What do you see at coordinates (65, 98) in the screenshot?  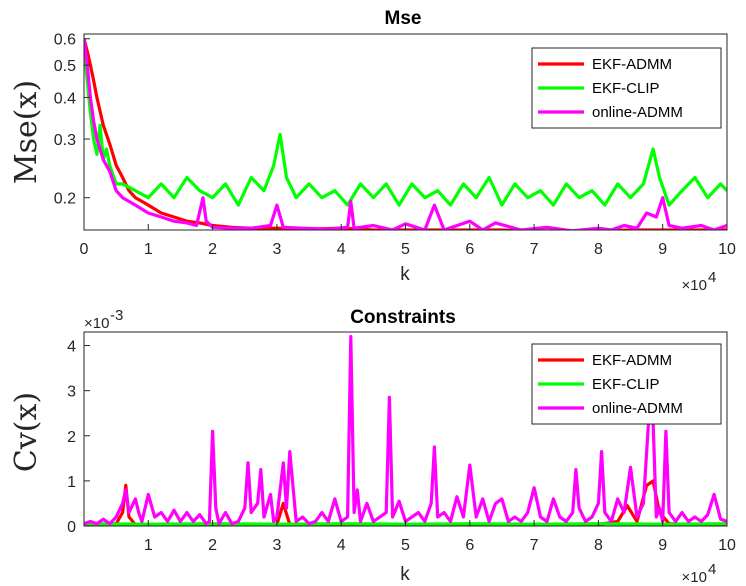 I see `mse-y-tick-label: 0.4` at bounding box center [65, 98].